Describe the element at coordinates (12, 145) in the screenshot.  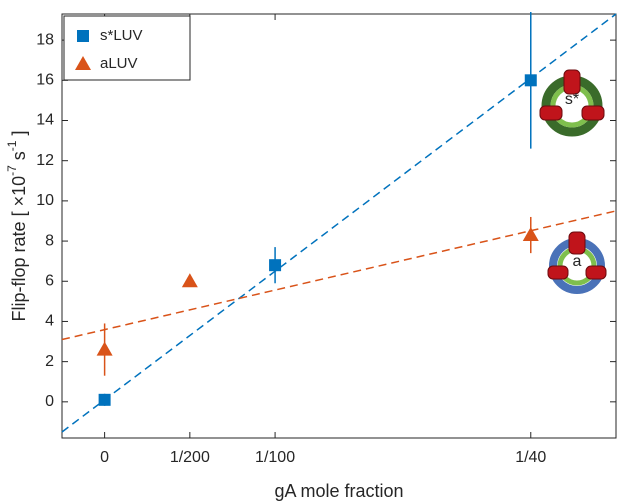
I see `y-label-exp: -1` at that location.